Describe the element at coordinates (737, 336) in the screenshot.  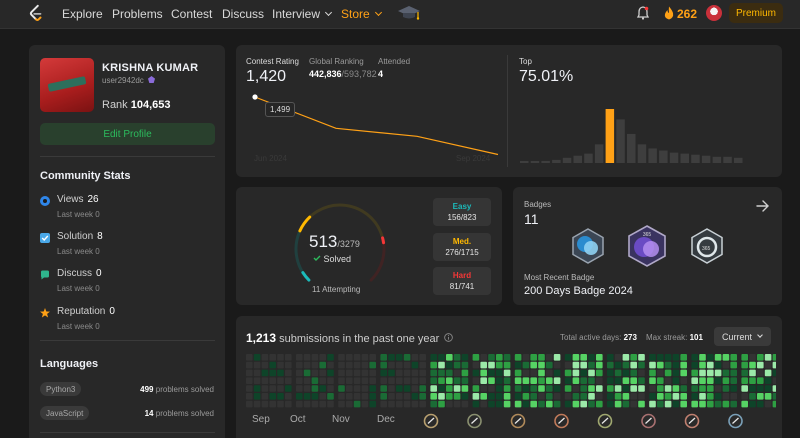
I see `period-select-value: Current` at that location.